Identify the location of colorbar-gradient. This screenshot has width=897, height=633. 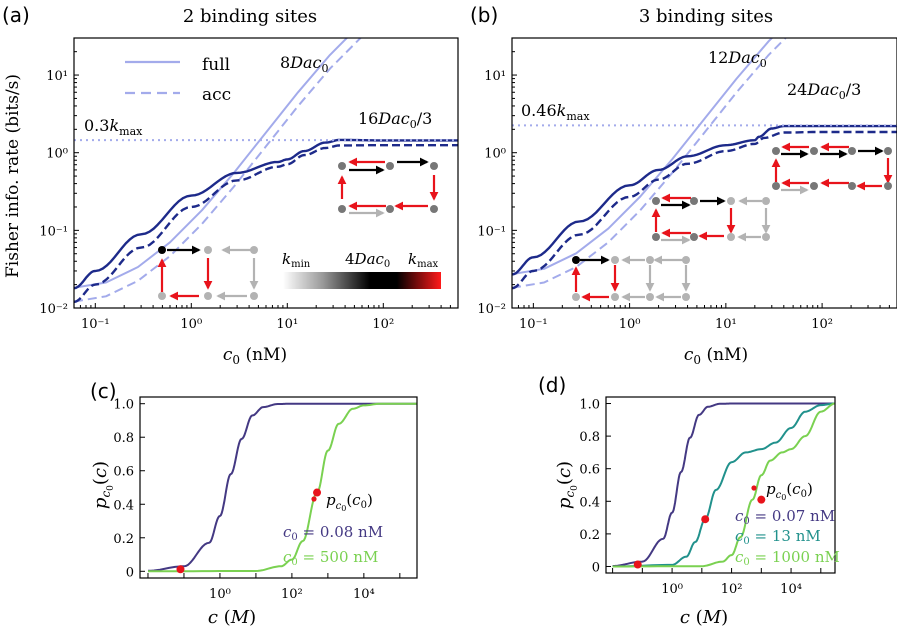
(362, 280).